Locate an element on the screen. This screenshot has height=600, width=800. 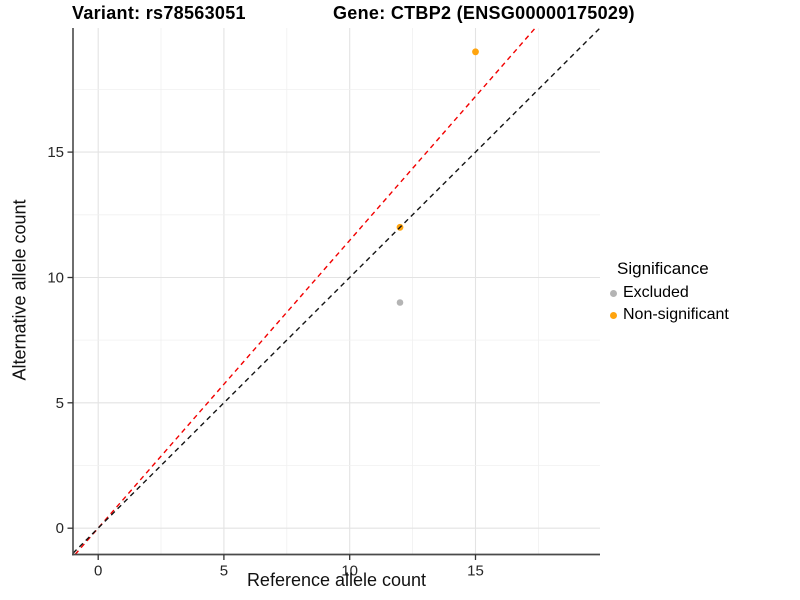
y-tick-label: 15 is located at coordinates (55, 152).